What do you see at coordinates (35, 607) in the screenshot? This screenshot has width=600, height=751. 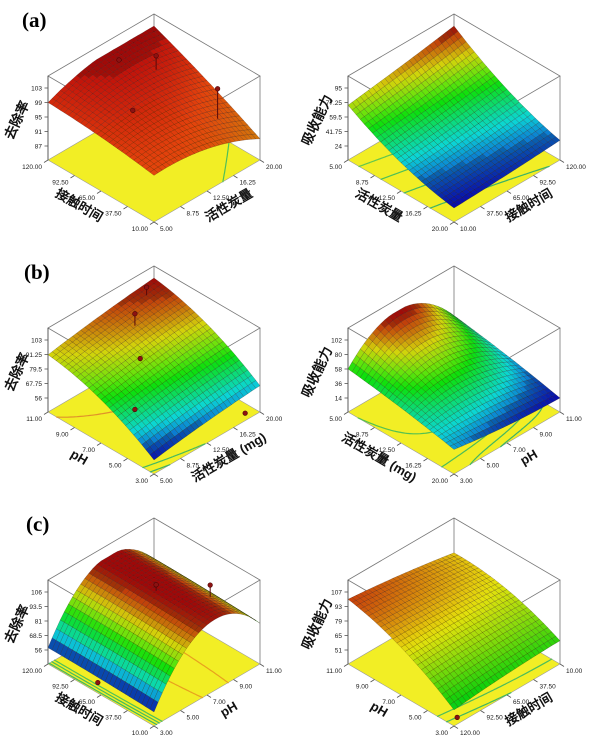 I see `svg-text: 93.5` at bounding box center [35, 607].